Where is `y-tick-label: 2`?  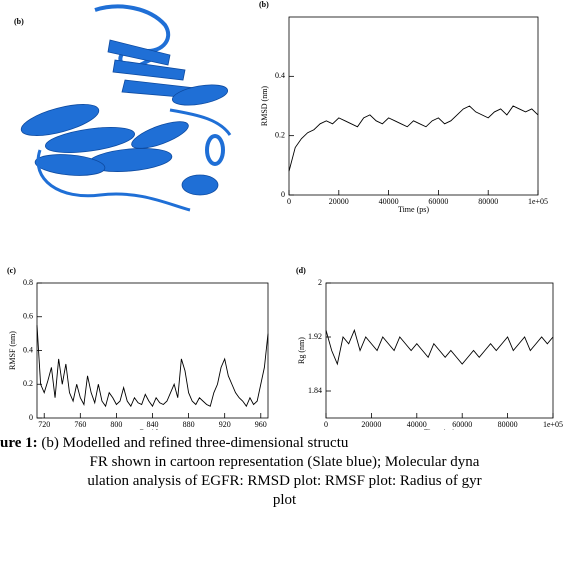 y-tick-label: 2 is located at coordinates (320, 282).